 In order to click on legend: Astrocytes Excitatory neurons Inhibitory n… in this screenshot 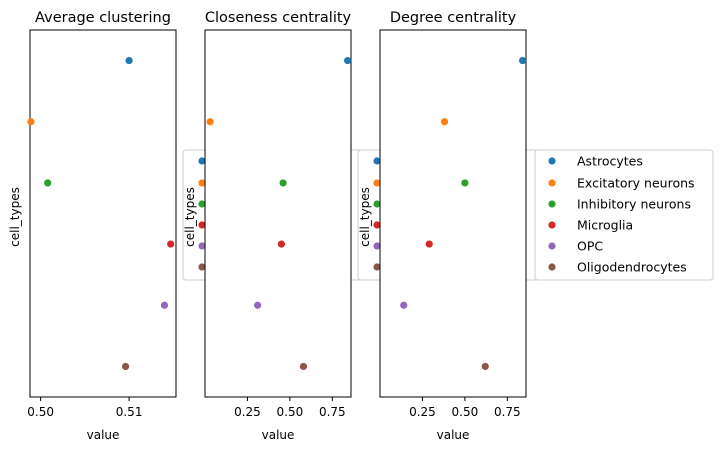, I will do `click(624, 215)`.